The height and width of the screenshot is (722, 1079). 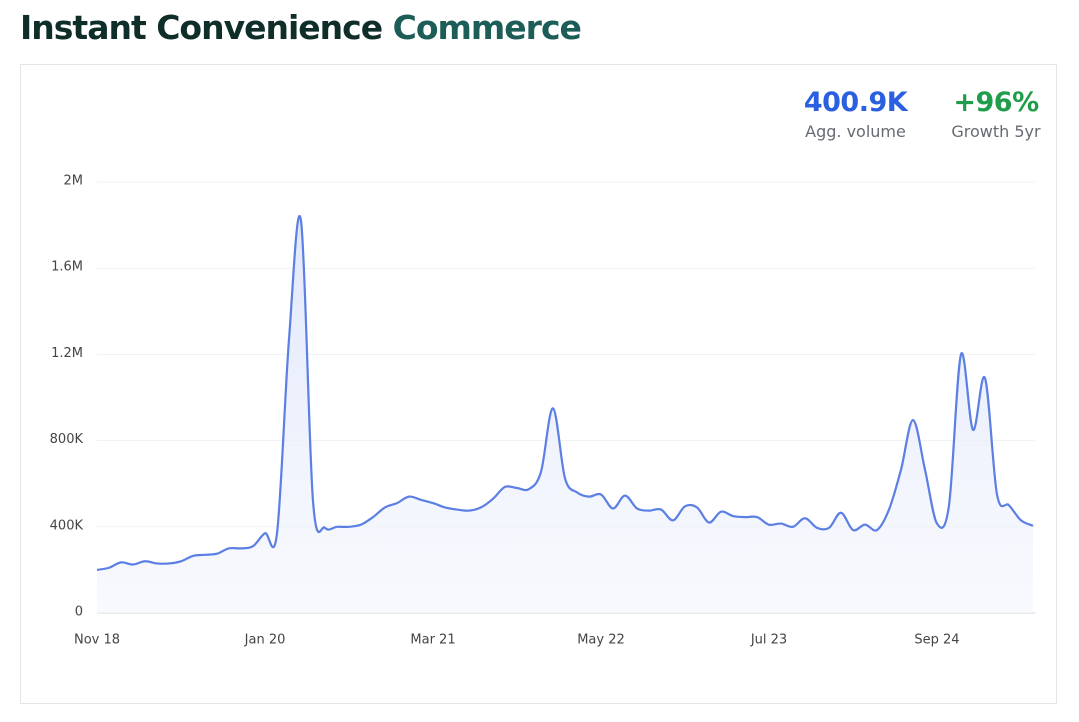 What do you see at coordinates (67, 439) in the screenshot?
I see `y-tick-label: 800K` at bounding box center [67, 439].